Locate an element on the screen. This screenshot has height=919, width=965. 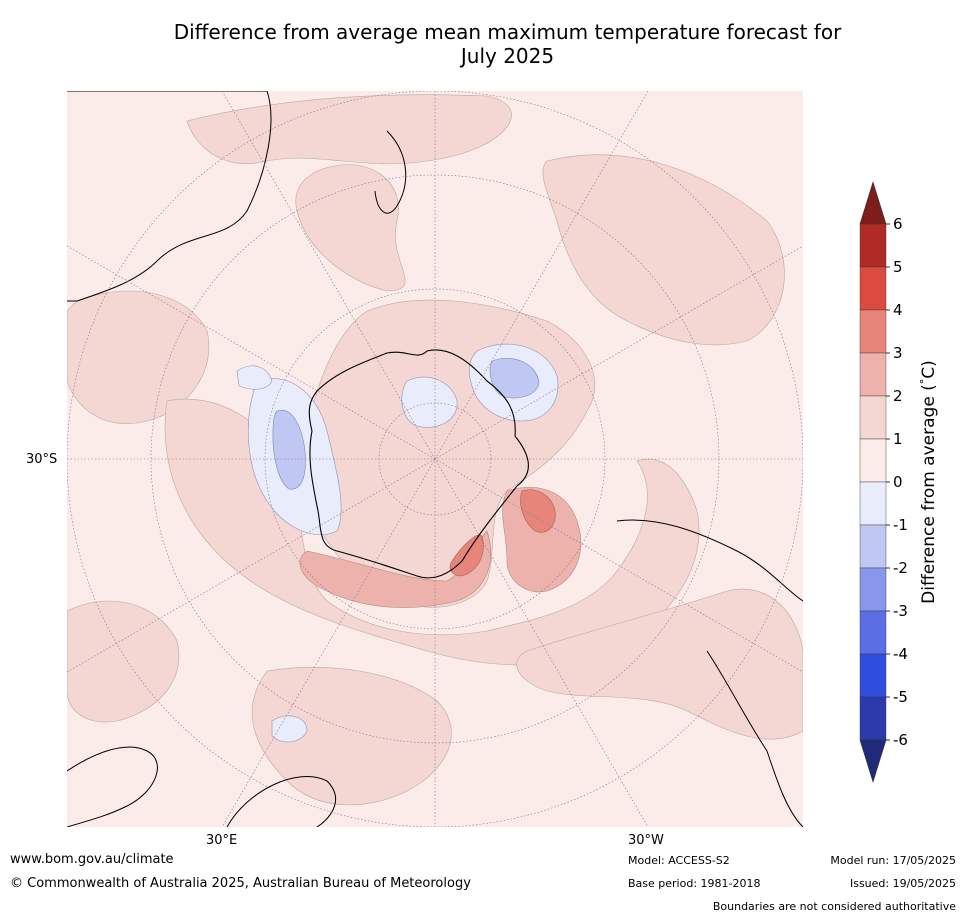
footer-model: Model: ACCESS-S2 is located at coordinates (679, 860).